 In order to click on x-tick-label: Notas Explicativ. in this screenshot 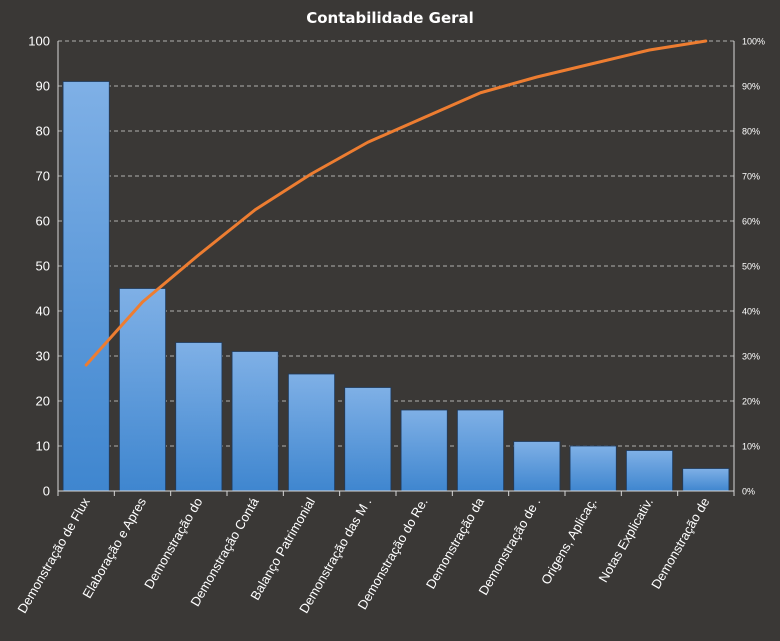, I will do `click(626, 540)`.